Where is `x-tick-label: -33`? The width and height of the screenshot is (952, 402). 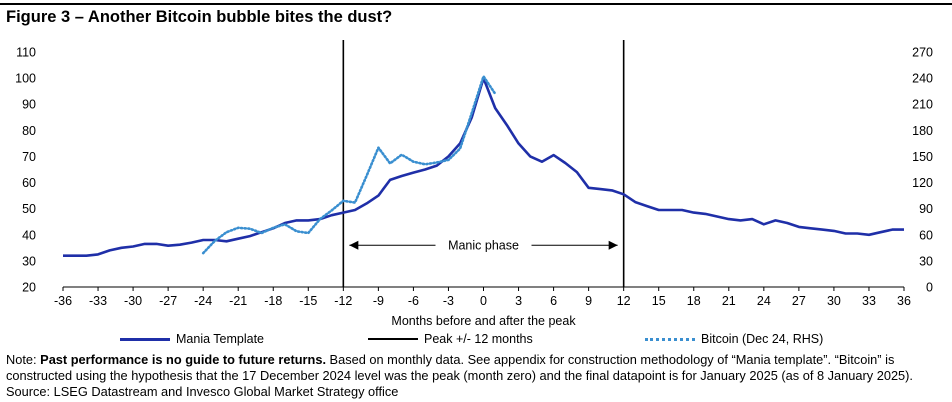
x-tick-label: -33 is located at coordinates (98, 301).